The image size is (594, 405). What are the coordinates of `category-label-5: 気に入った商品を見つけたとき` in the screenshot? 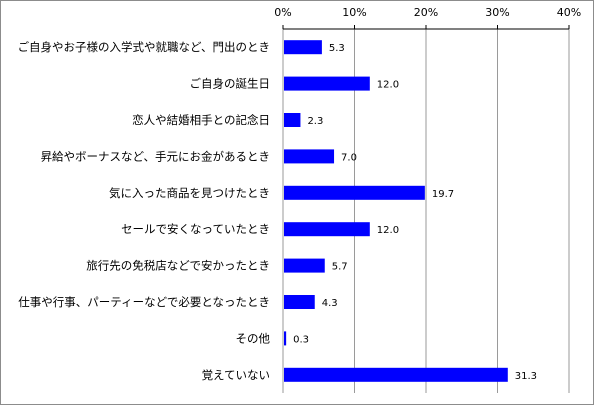 It's located at (189, 193).